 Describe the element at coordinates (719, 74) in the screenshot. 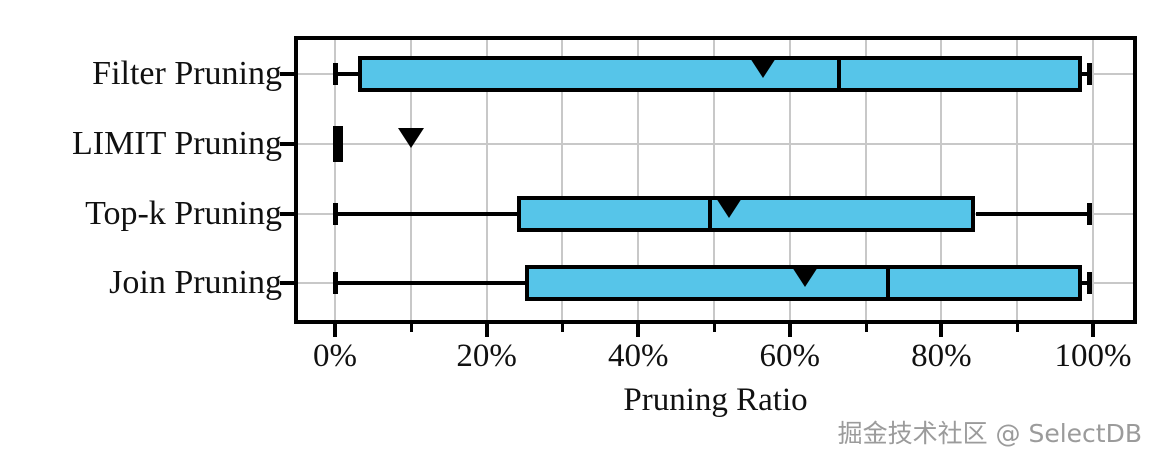

I see `box-filter-pruning` at that location.